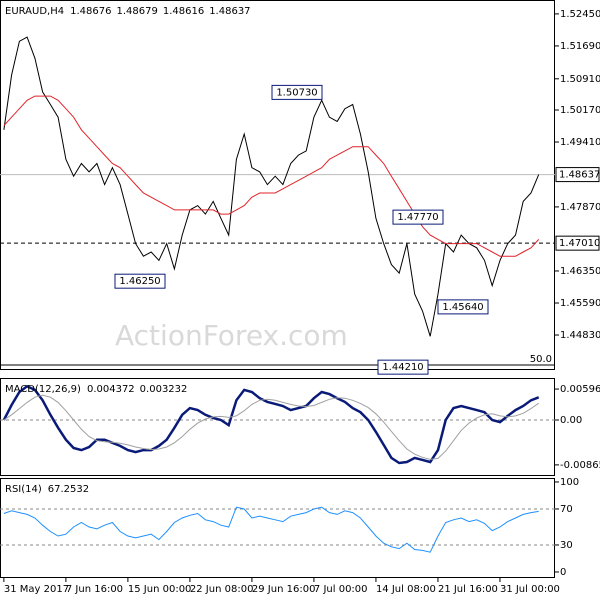 Image resolution: width=600 pixels, height=600 pixels. Describe the element at coordinates (231, 335) in the screenshot. I see `watermark: ActionForex.com` at that location.